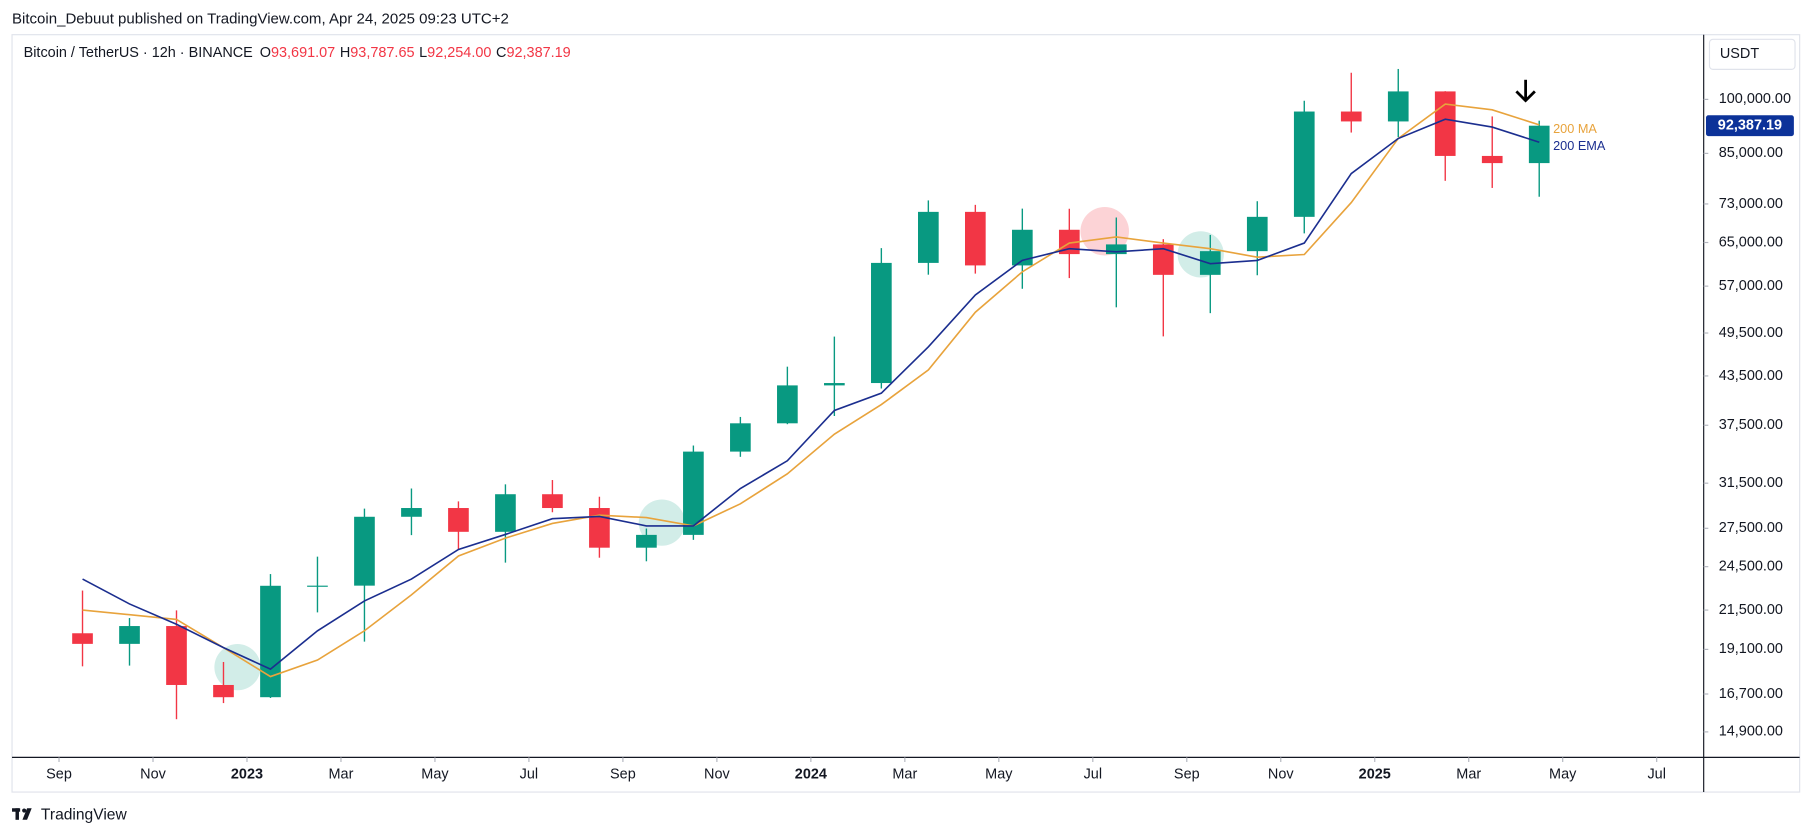 The height and width of the screenshot is (836, 1814). What do you see at coordinates (382, 53) in the screenshot?
I see `ohlc-value: 93,787.65` at bounding box center [382, 53].